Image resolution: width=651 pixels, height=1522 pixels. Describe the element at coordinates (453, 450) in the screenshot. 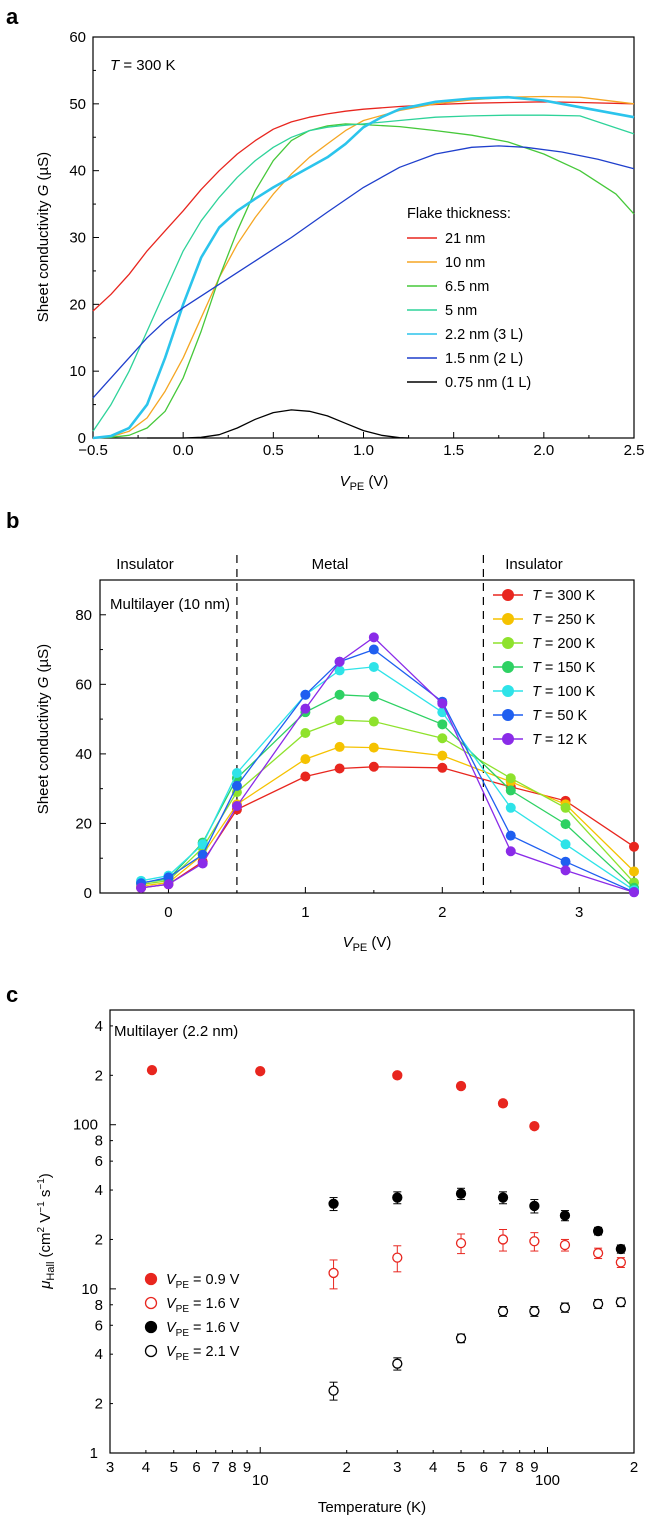

I see `a-x-tick-label: 1.5` at that location.